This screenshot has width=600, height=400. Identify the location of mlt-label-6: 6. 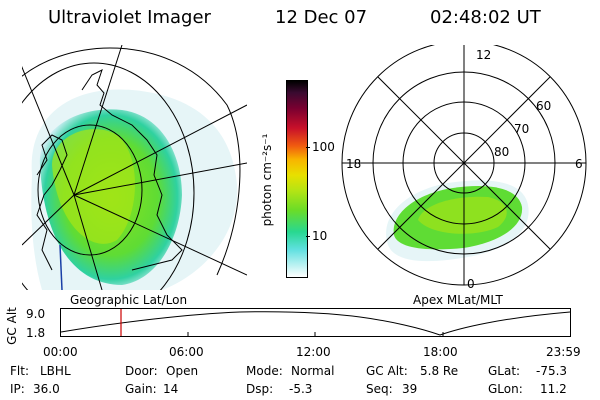
(579, 164).